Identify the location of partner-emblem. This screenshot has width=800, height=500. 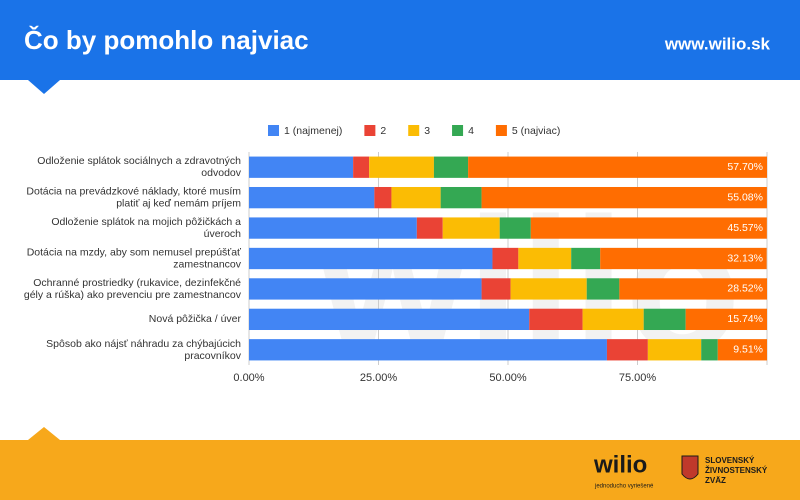
(690, 467).